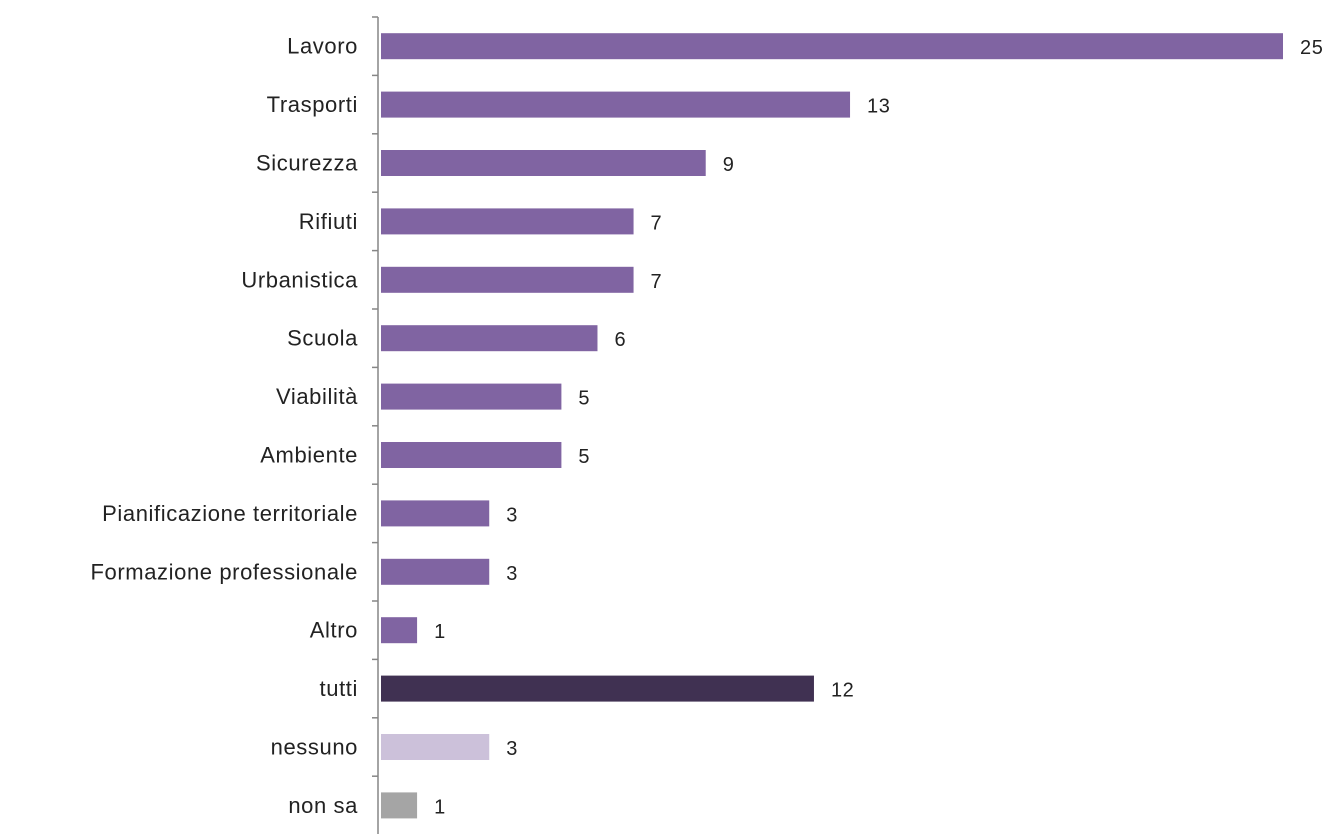  What do you see at coordinates (328, 221) in the screenshot?
I see `category-label: Rifiuti` at bounding box center [328, 221].